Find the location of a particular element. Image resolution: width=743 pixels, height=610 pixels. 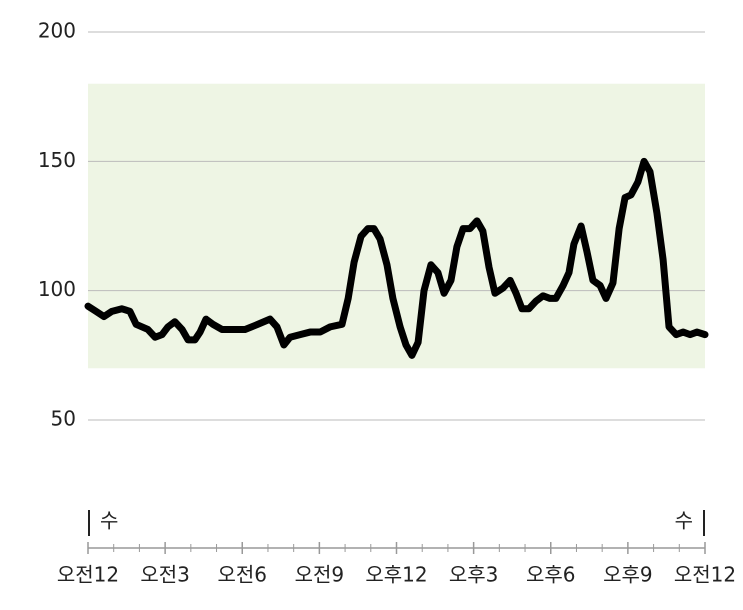

x-tick-label: 오후6 is located at coordinates (551, 575).